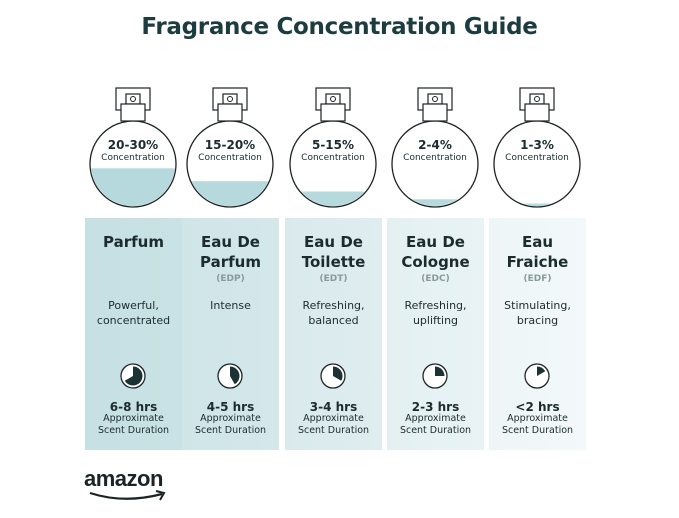  I want to click on fragrance-name: Eau De Toilette (EDT), so click(333, 259).